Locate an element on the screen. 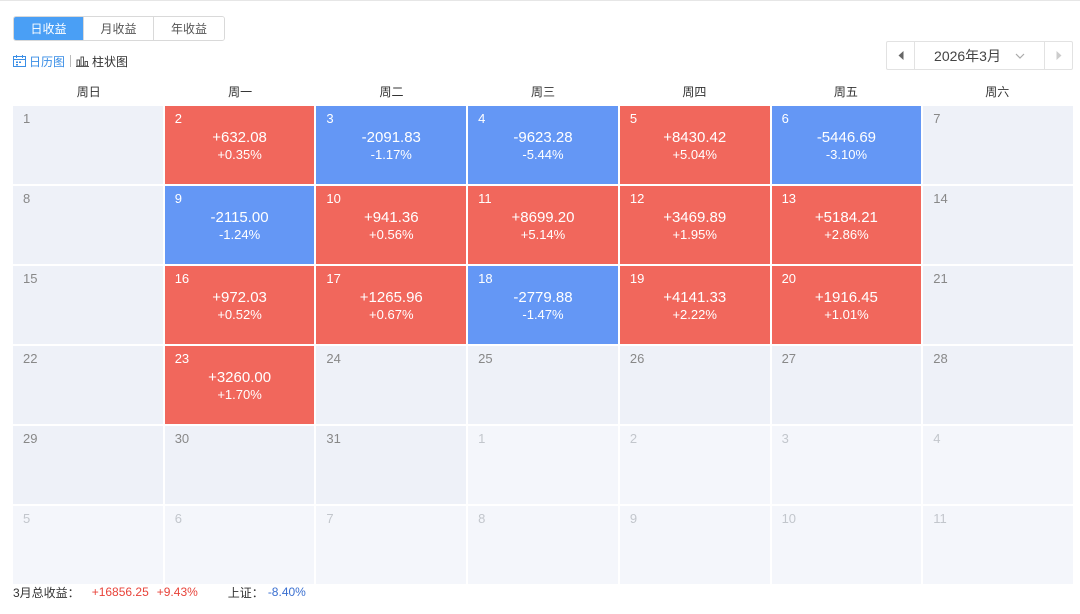 This screenshot has height=614, width=1080. day-number: 29 is located at coordinates (30, 438).